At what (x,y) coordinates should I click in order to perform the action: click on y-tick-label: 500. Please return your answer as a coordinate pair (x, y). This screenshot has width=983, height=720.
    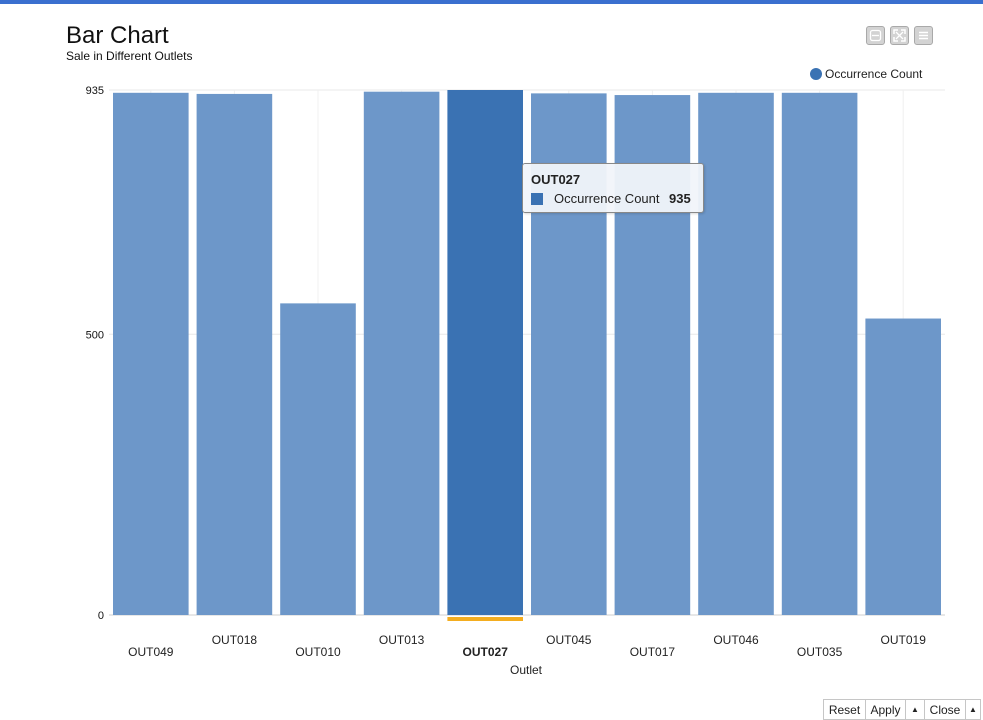
    Looking at the image, I should click on (95, 335).